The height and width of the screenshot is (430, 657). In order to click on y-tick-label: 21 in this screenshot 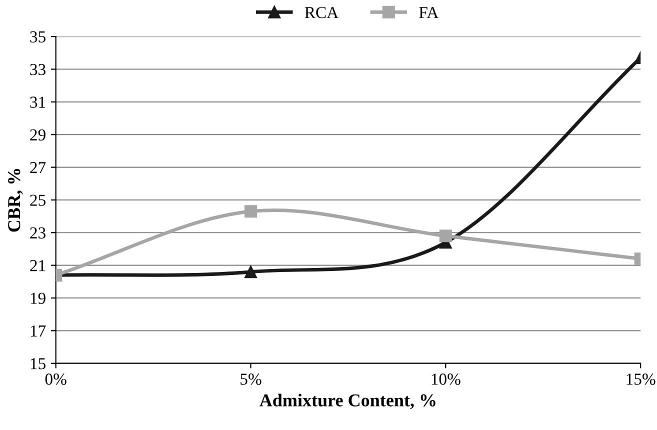, I will do `click(38, 266)`.